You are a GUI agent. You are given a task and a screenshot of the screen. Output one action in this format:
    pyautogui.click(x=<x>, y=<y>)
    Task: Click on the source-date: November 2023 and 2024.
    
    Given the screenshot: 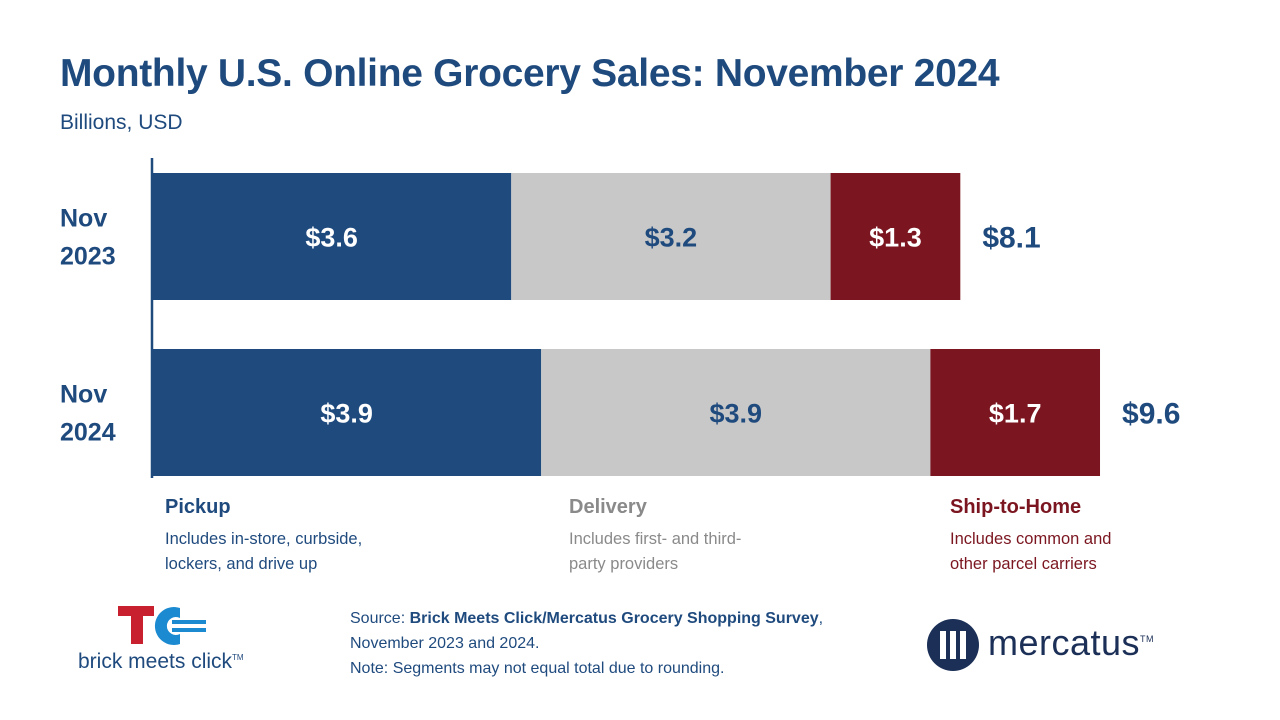 What is the action you would take?
    pyautogui.click(x=445, y=643)
    